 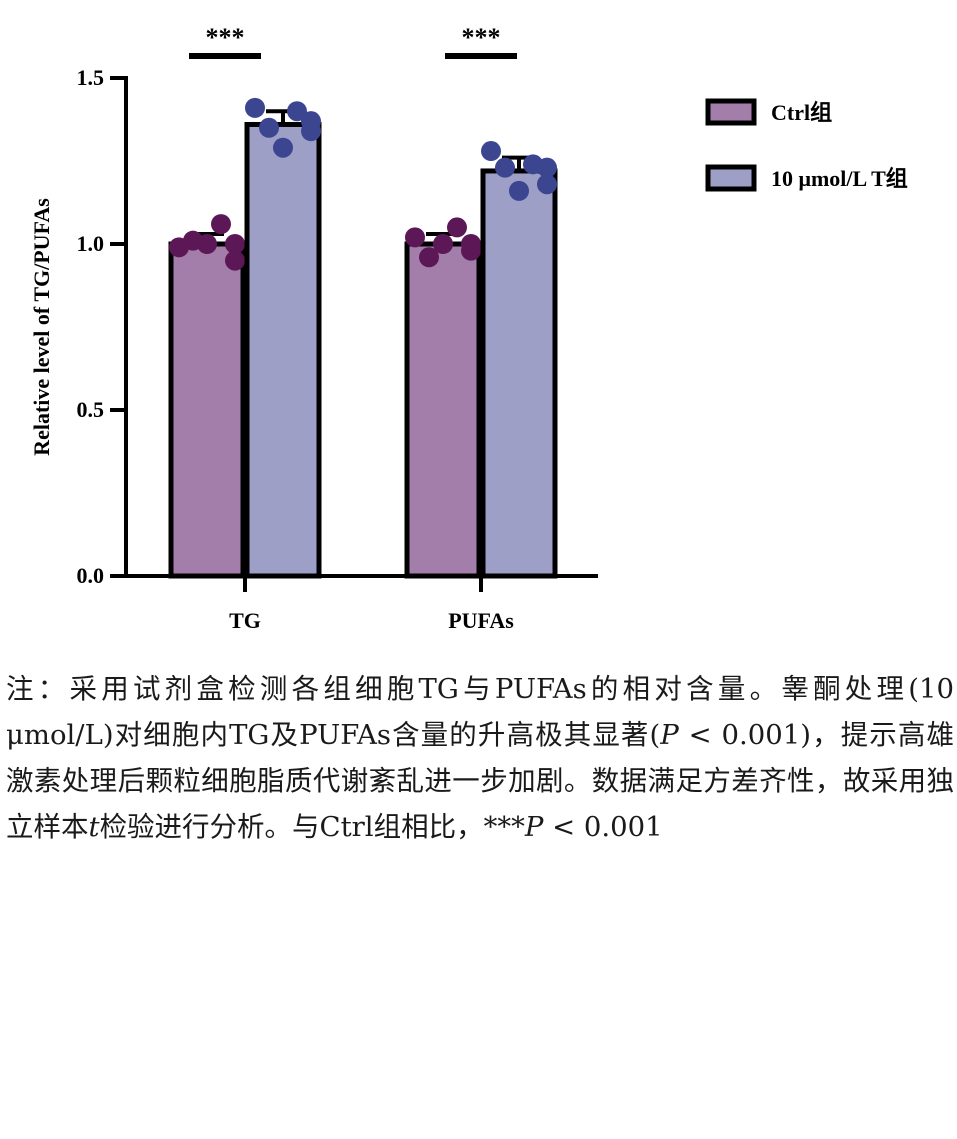 What do you see at coordinates (91, 575) in the screenshot?
I see `y-tick-label: 0.0` at bounding box center [91, 575].